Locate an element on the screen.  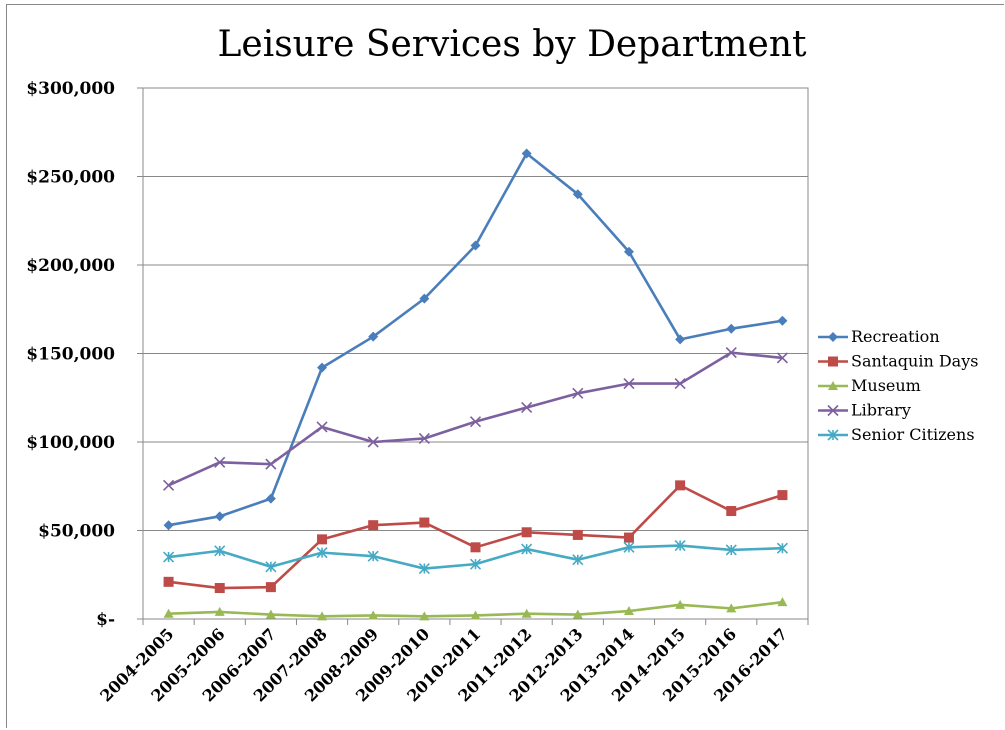
y-tick-label: $200,000 is located at coordinates (70, 266).